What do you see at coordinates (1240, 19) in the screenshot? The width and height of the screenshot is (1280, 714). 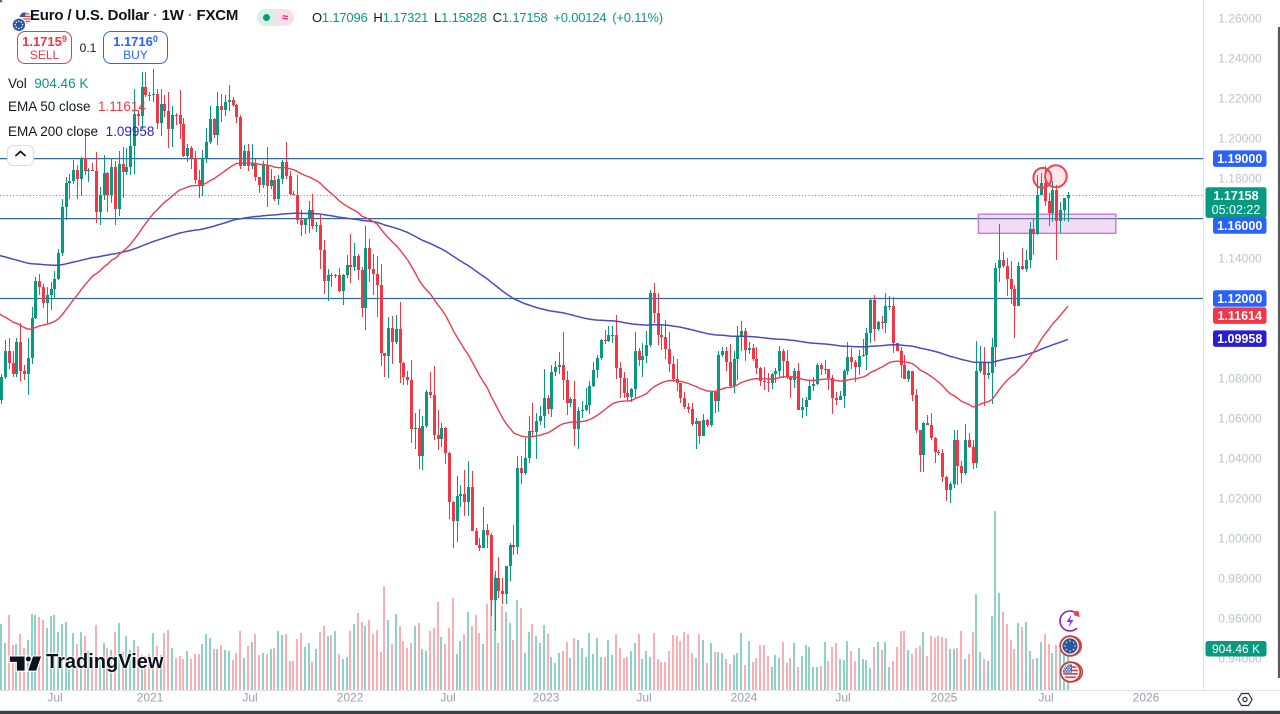 I see `svg-text: 1.26000` at bounding box center [1240, 19].